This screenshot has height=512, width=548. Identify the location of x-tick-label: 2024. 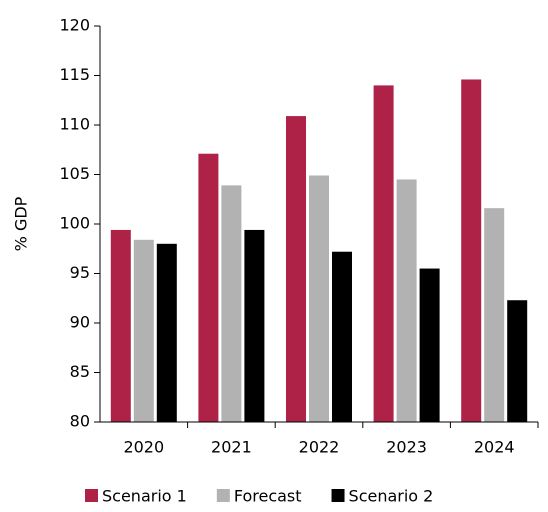
(494, 447).